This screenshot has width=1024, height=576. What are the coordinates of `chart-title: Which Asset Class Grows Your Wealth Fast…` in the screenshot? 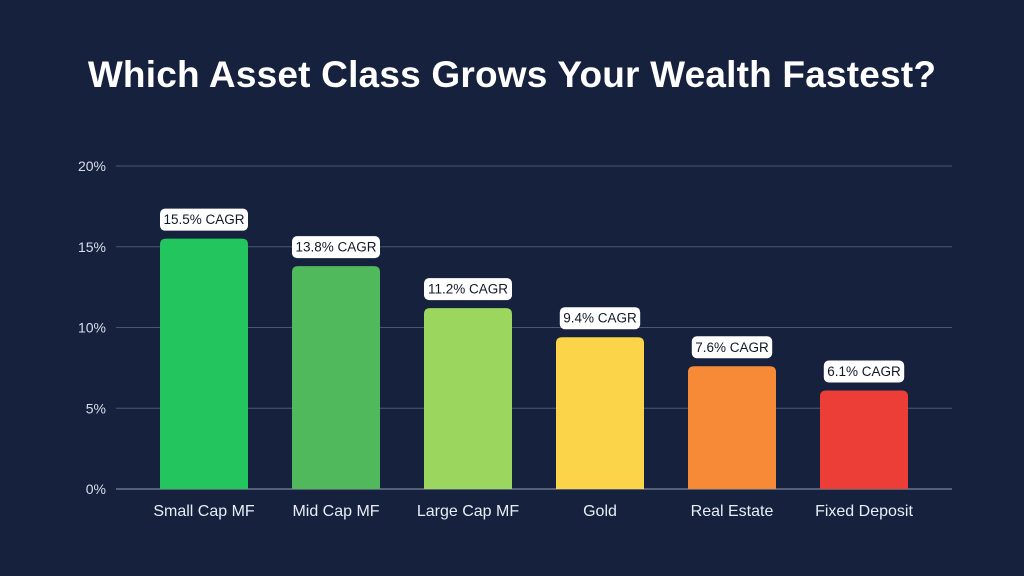 It's located at (512, 74).